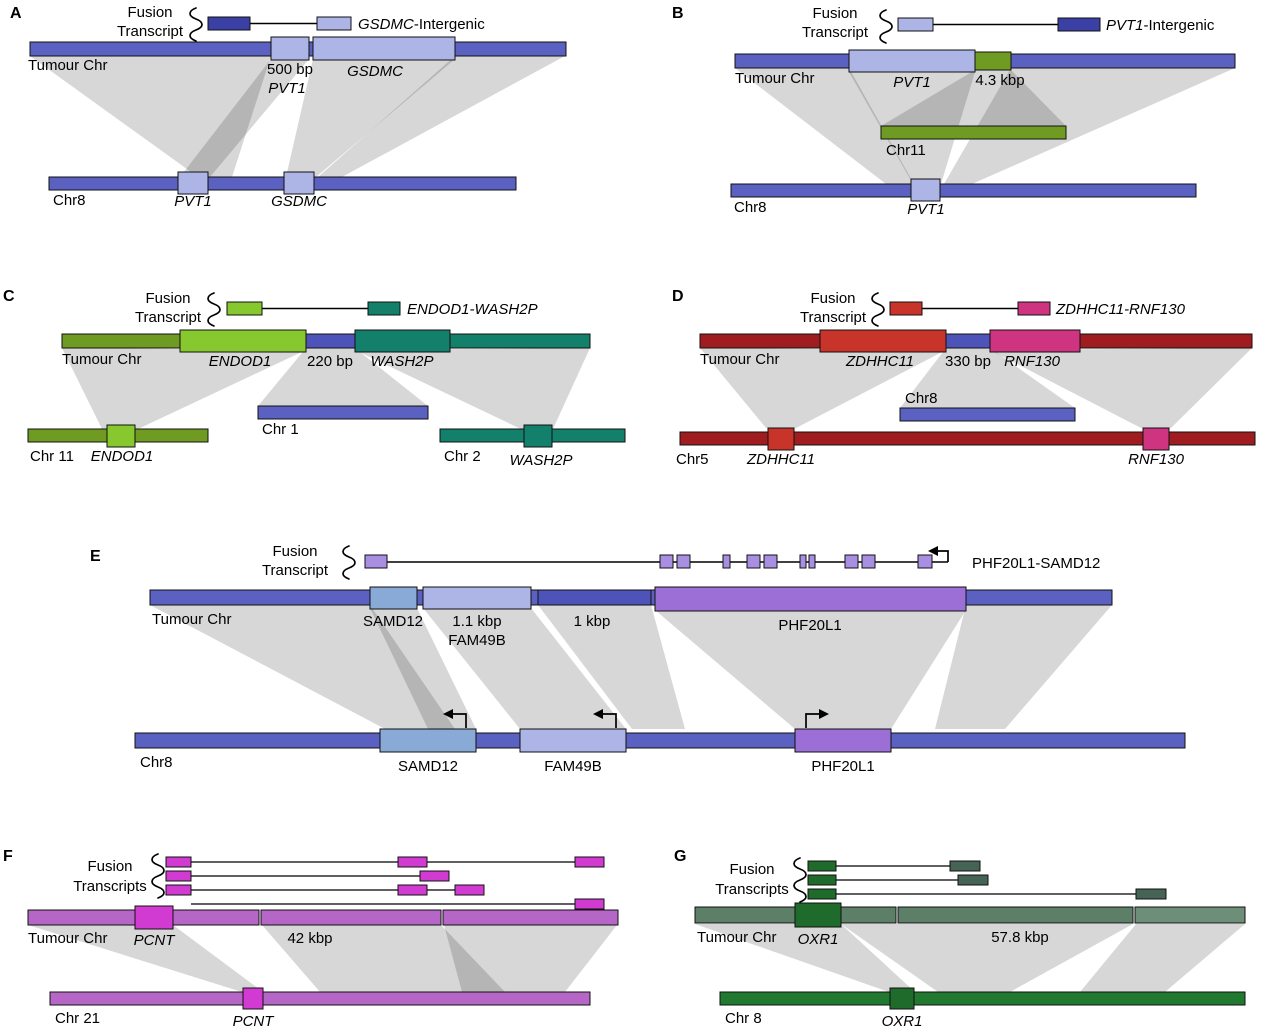 The width and height of the screenshot is (1280, 1030). Describe the element at coordinates (943, 556) in the screenshot. I see `panel-e-transcript-tss-arrow` at that location.